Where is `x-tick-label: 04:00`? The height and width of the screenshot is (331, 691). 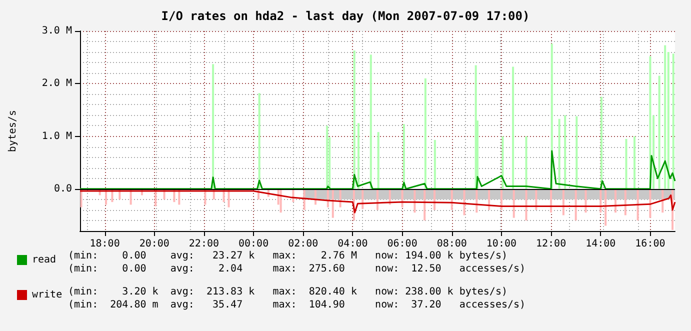
x-tick-label: 04:00 is located at coordinates (353, 244).